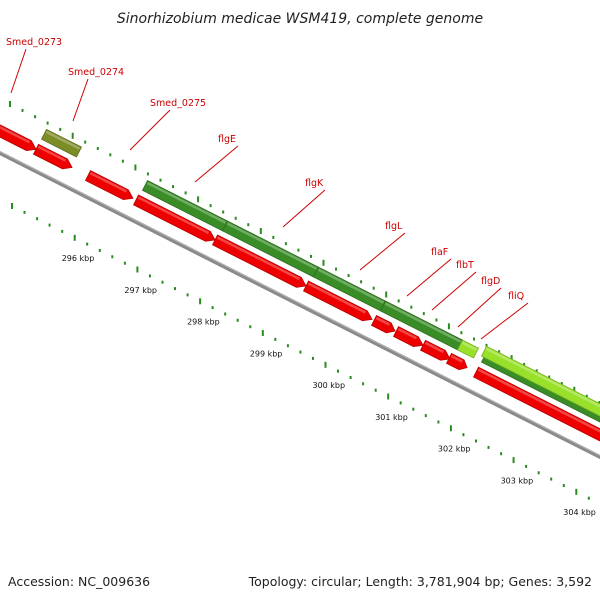  What do you see at coordinates (34, 42) in the screenshot?
I see `gene-label-text: Smed_0273` at bounding box center [34, 42].